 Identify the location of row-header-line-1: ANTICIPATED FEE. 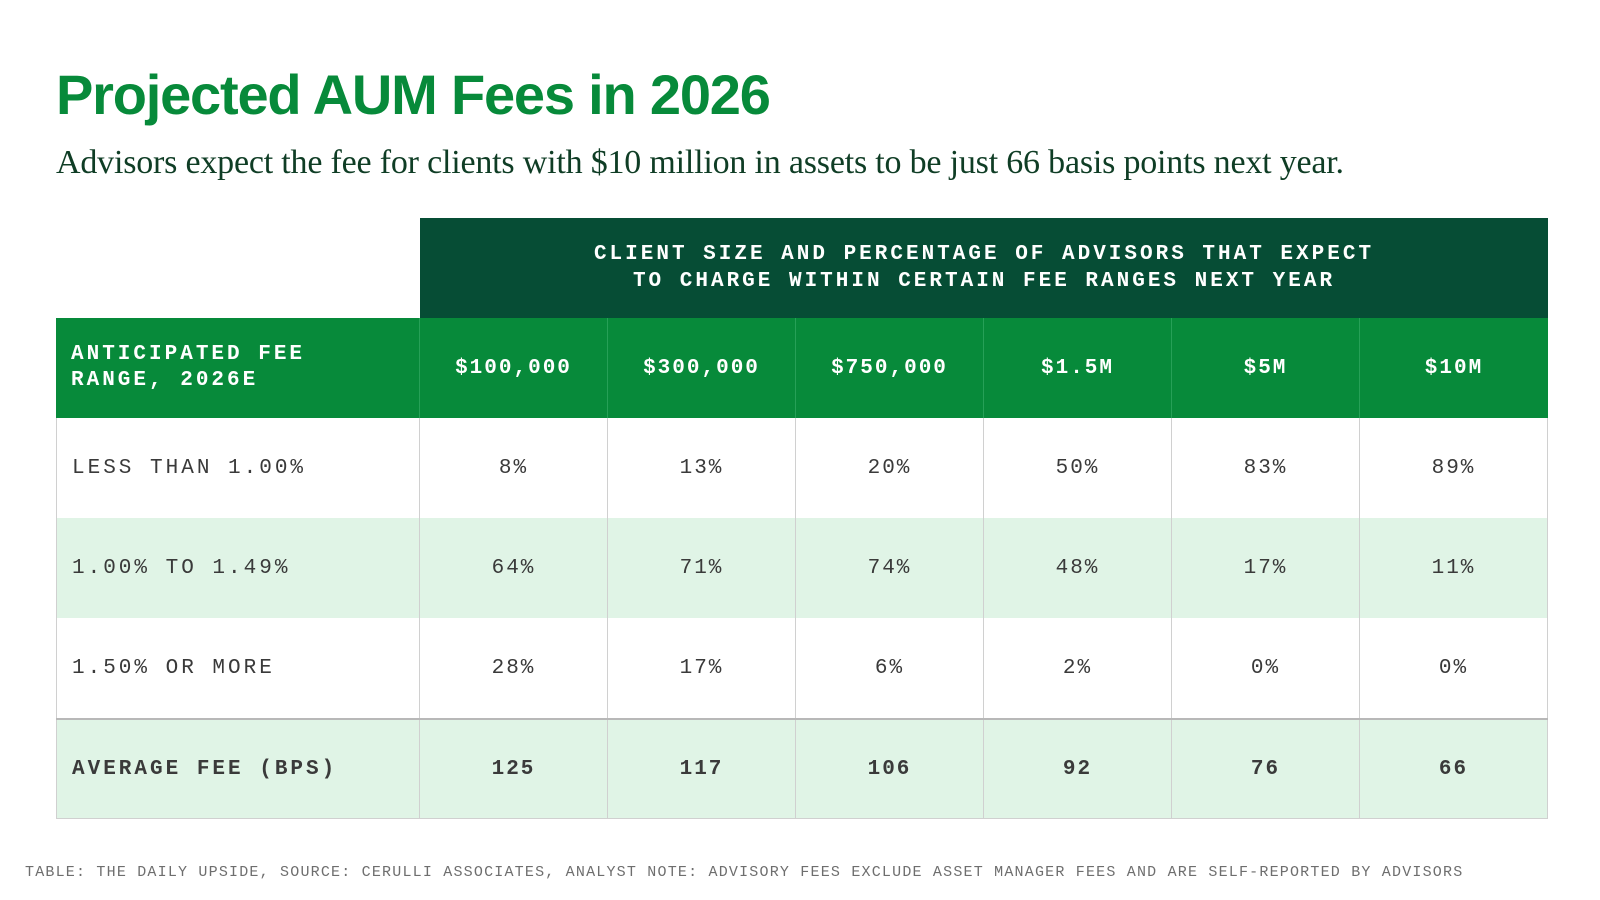
(188, 354).